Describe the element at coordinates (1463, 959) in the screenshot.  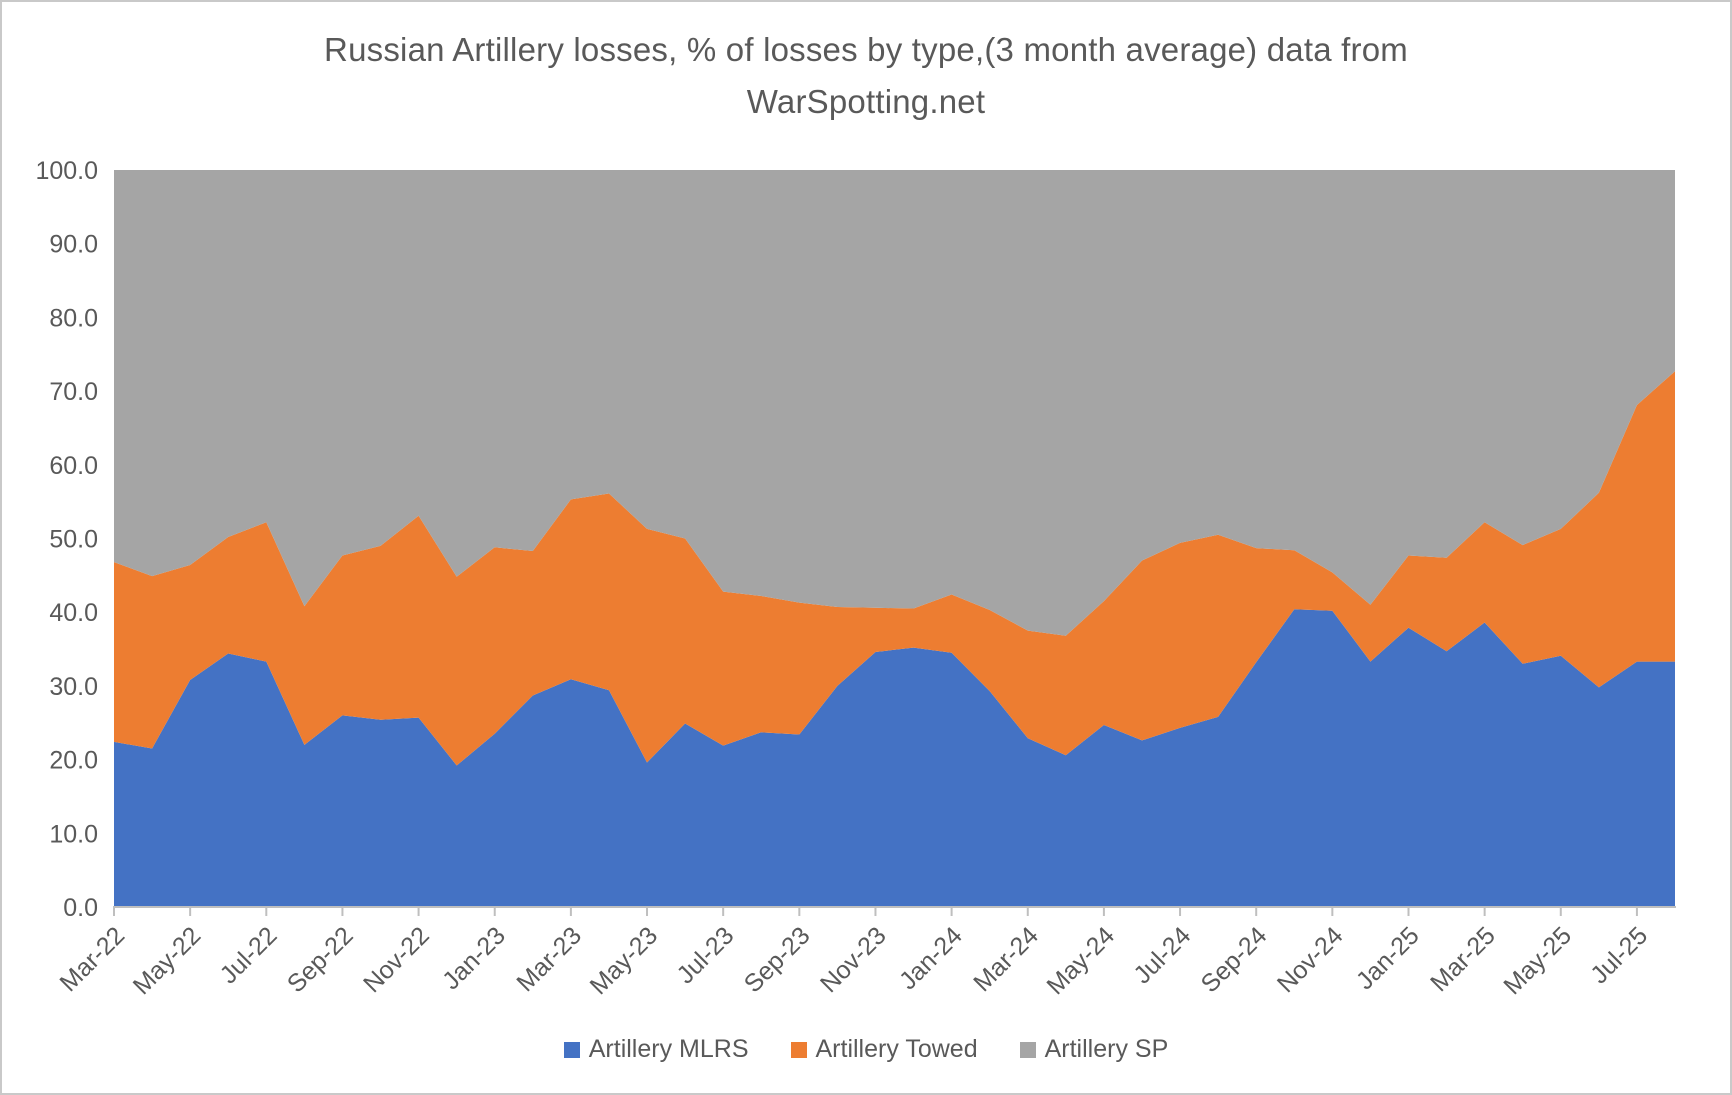
I see `x-axis-label: Mar-25` at that location.